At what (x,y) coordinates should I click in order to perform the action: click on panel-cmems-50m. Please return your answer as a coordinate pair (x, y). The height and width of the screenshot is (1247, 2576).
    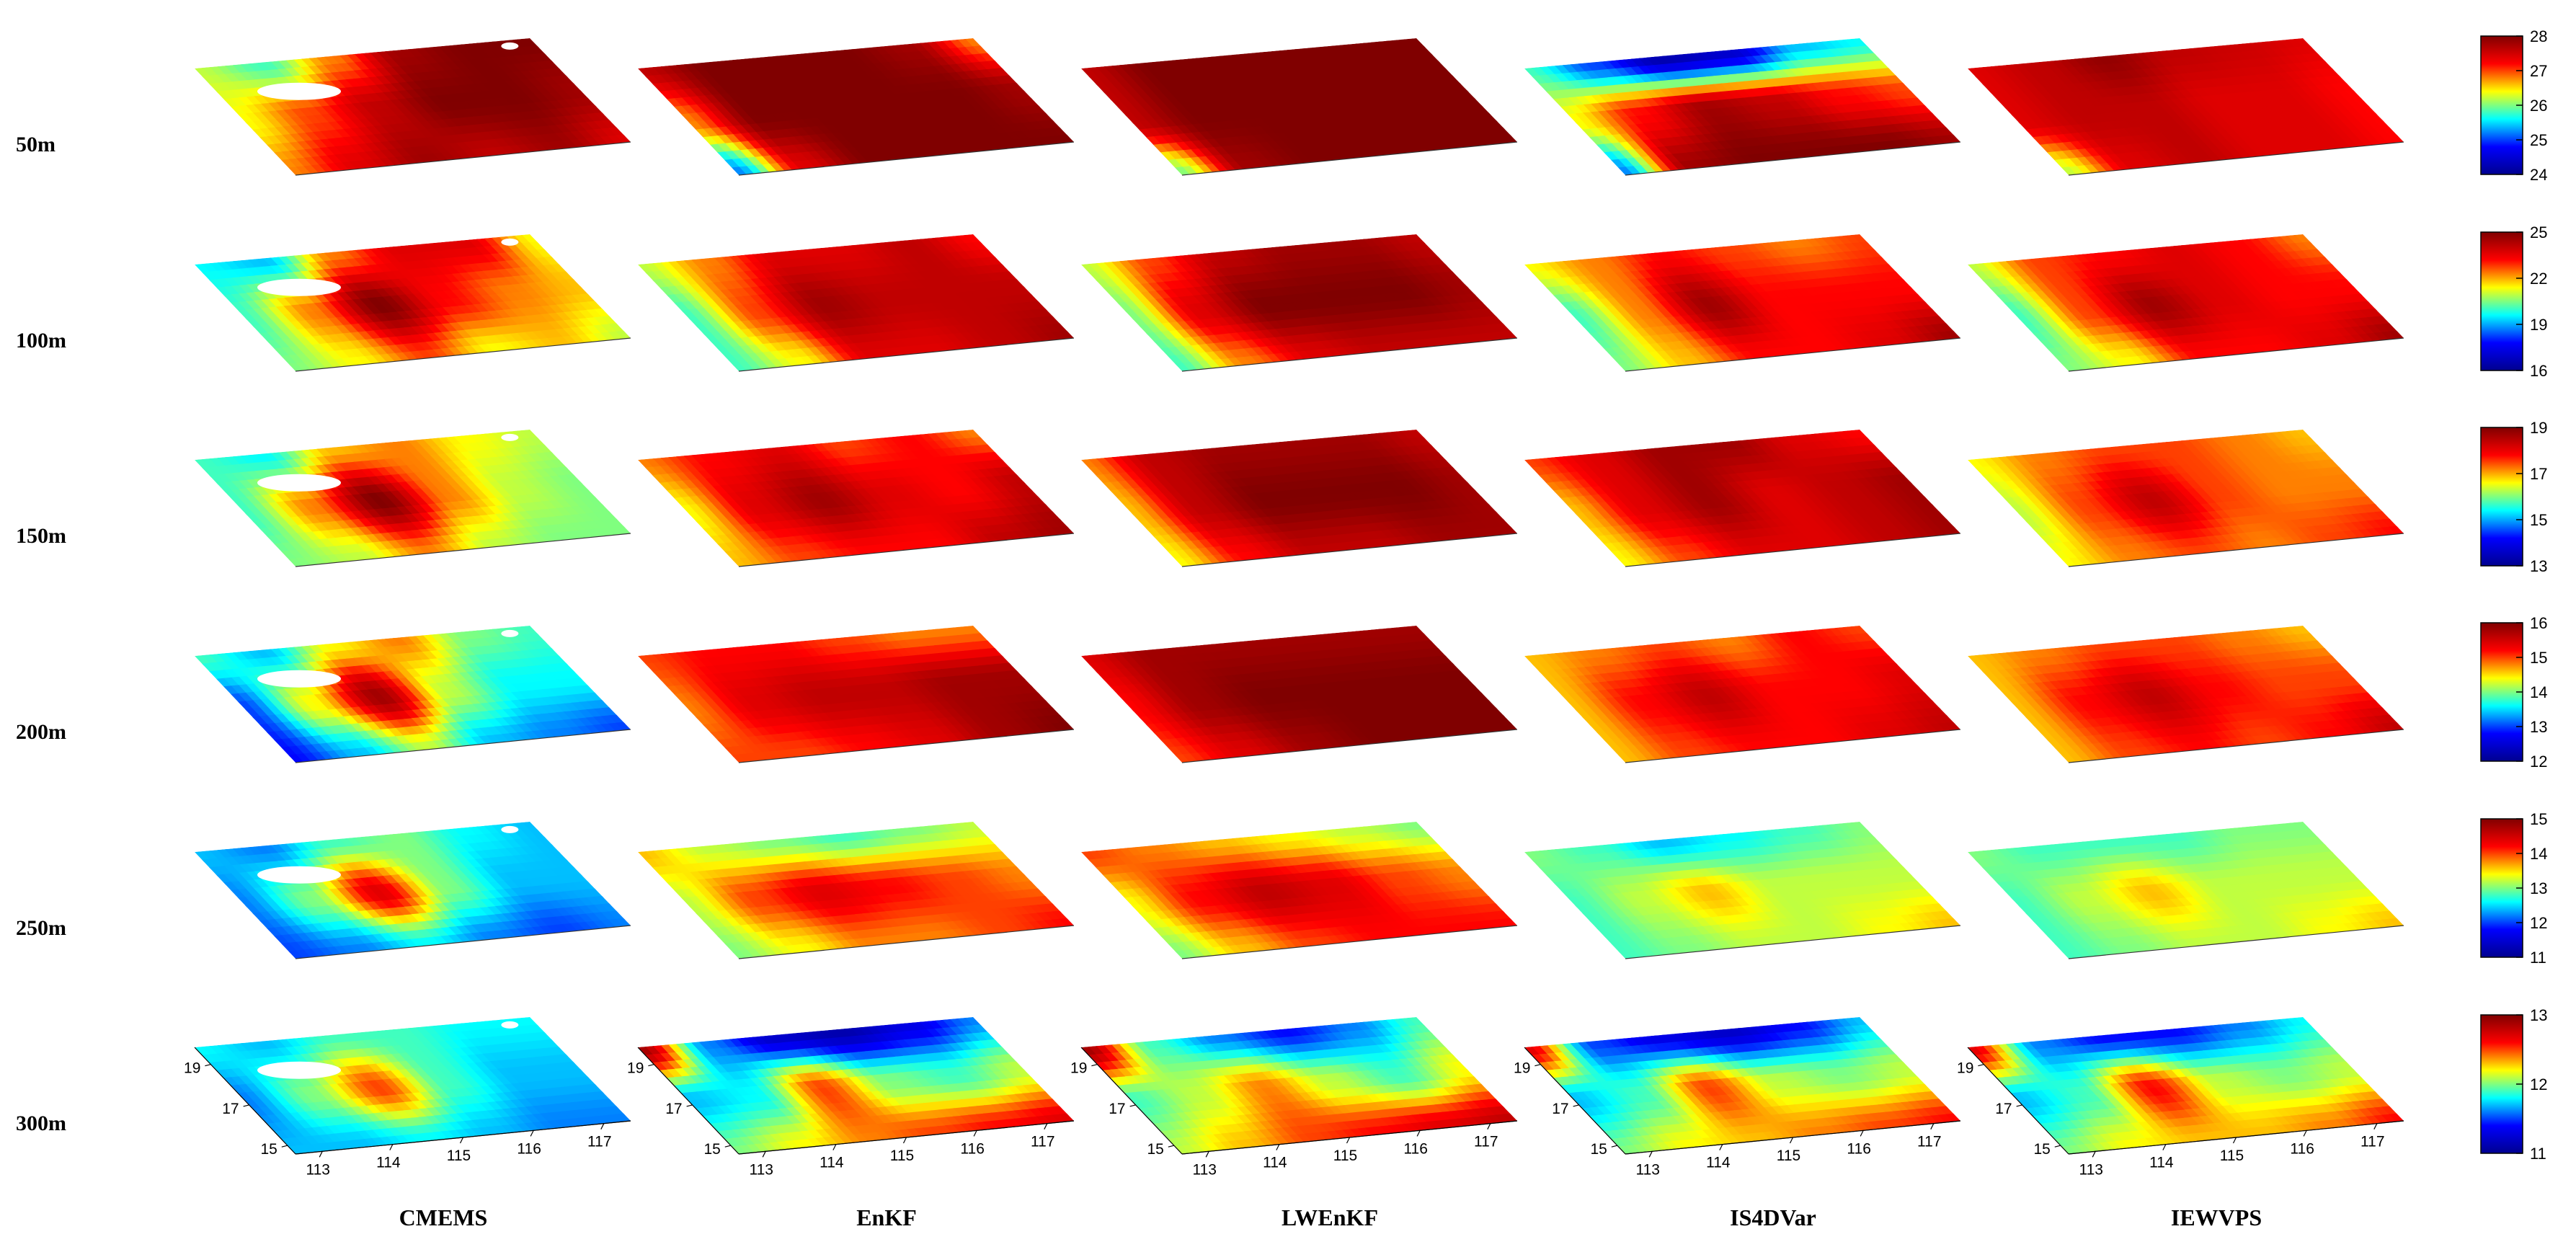
    Looking at the image, I should click on (413, 106).